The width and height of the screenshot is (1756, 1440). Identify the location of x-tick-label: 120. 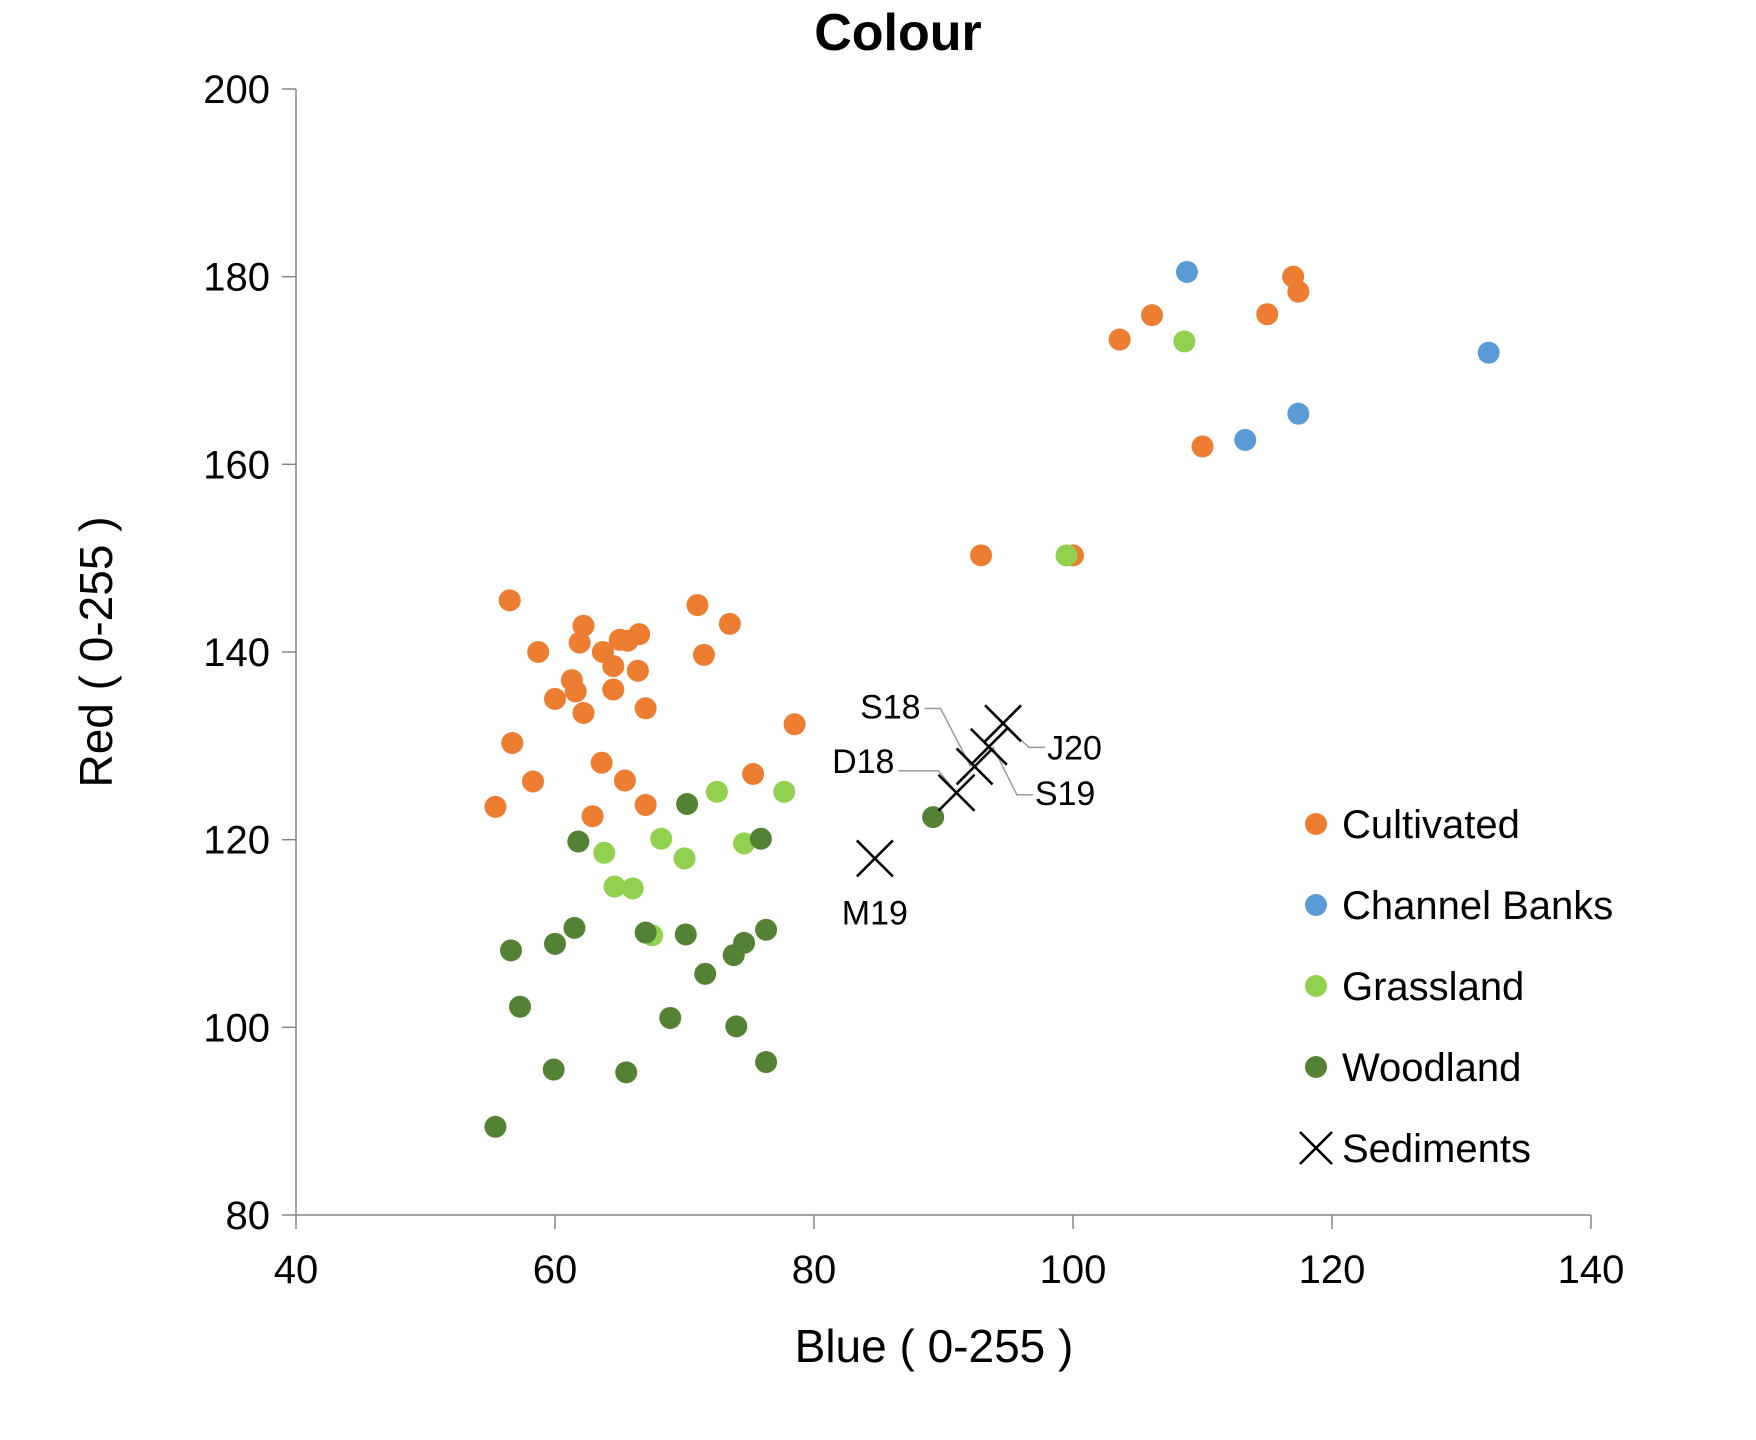
(1332, 1270).